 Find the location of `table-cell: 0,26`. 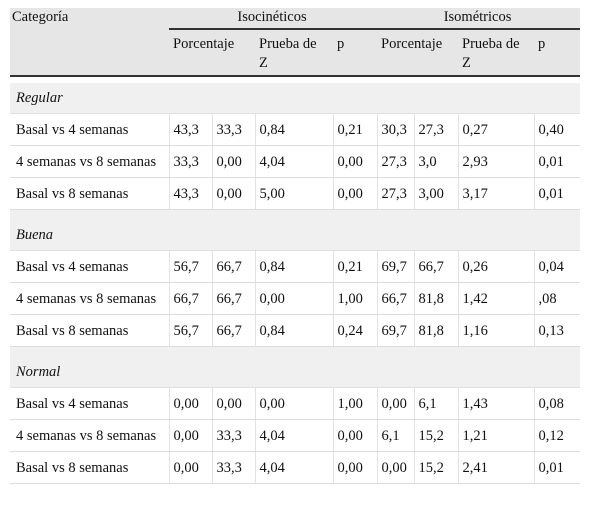

table-cell: 0,26 is located at coordinates (496, 266).